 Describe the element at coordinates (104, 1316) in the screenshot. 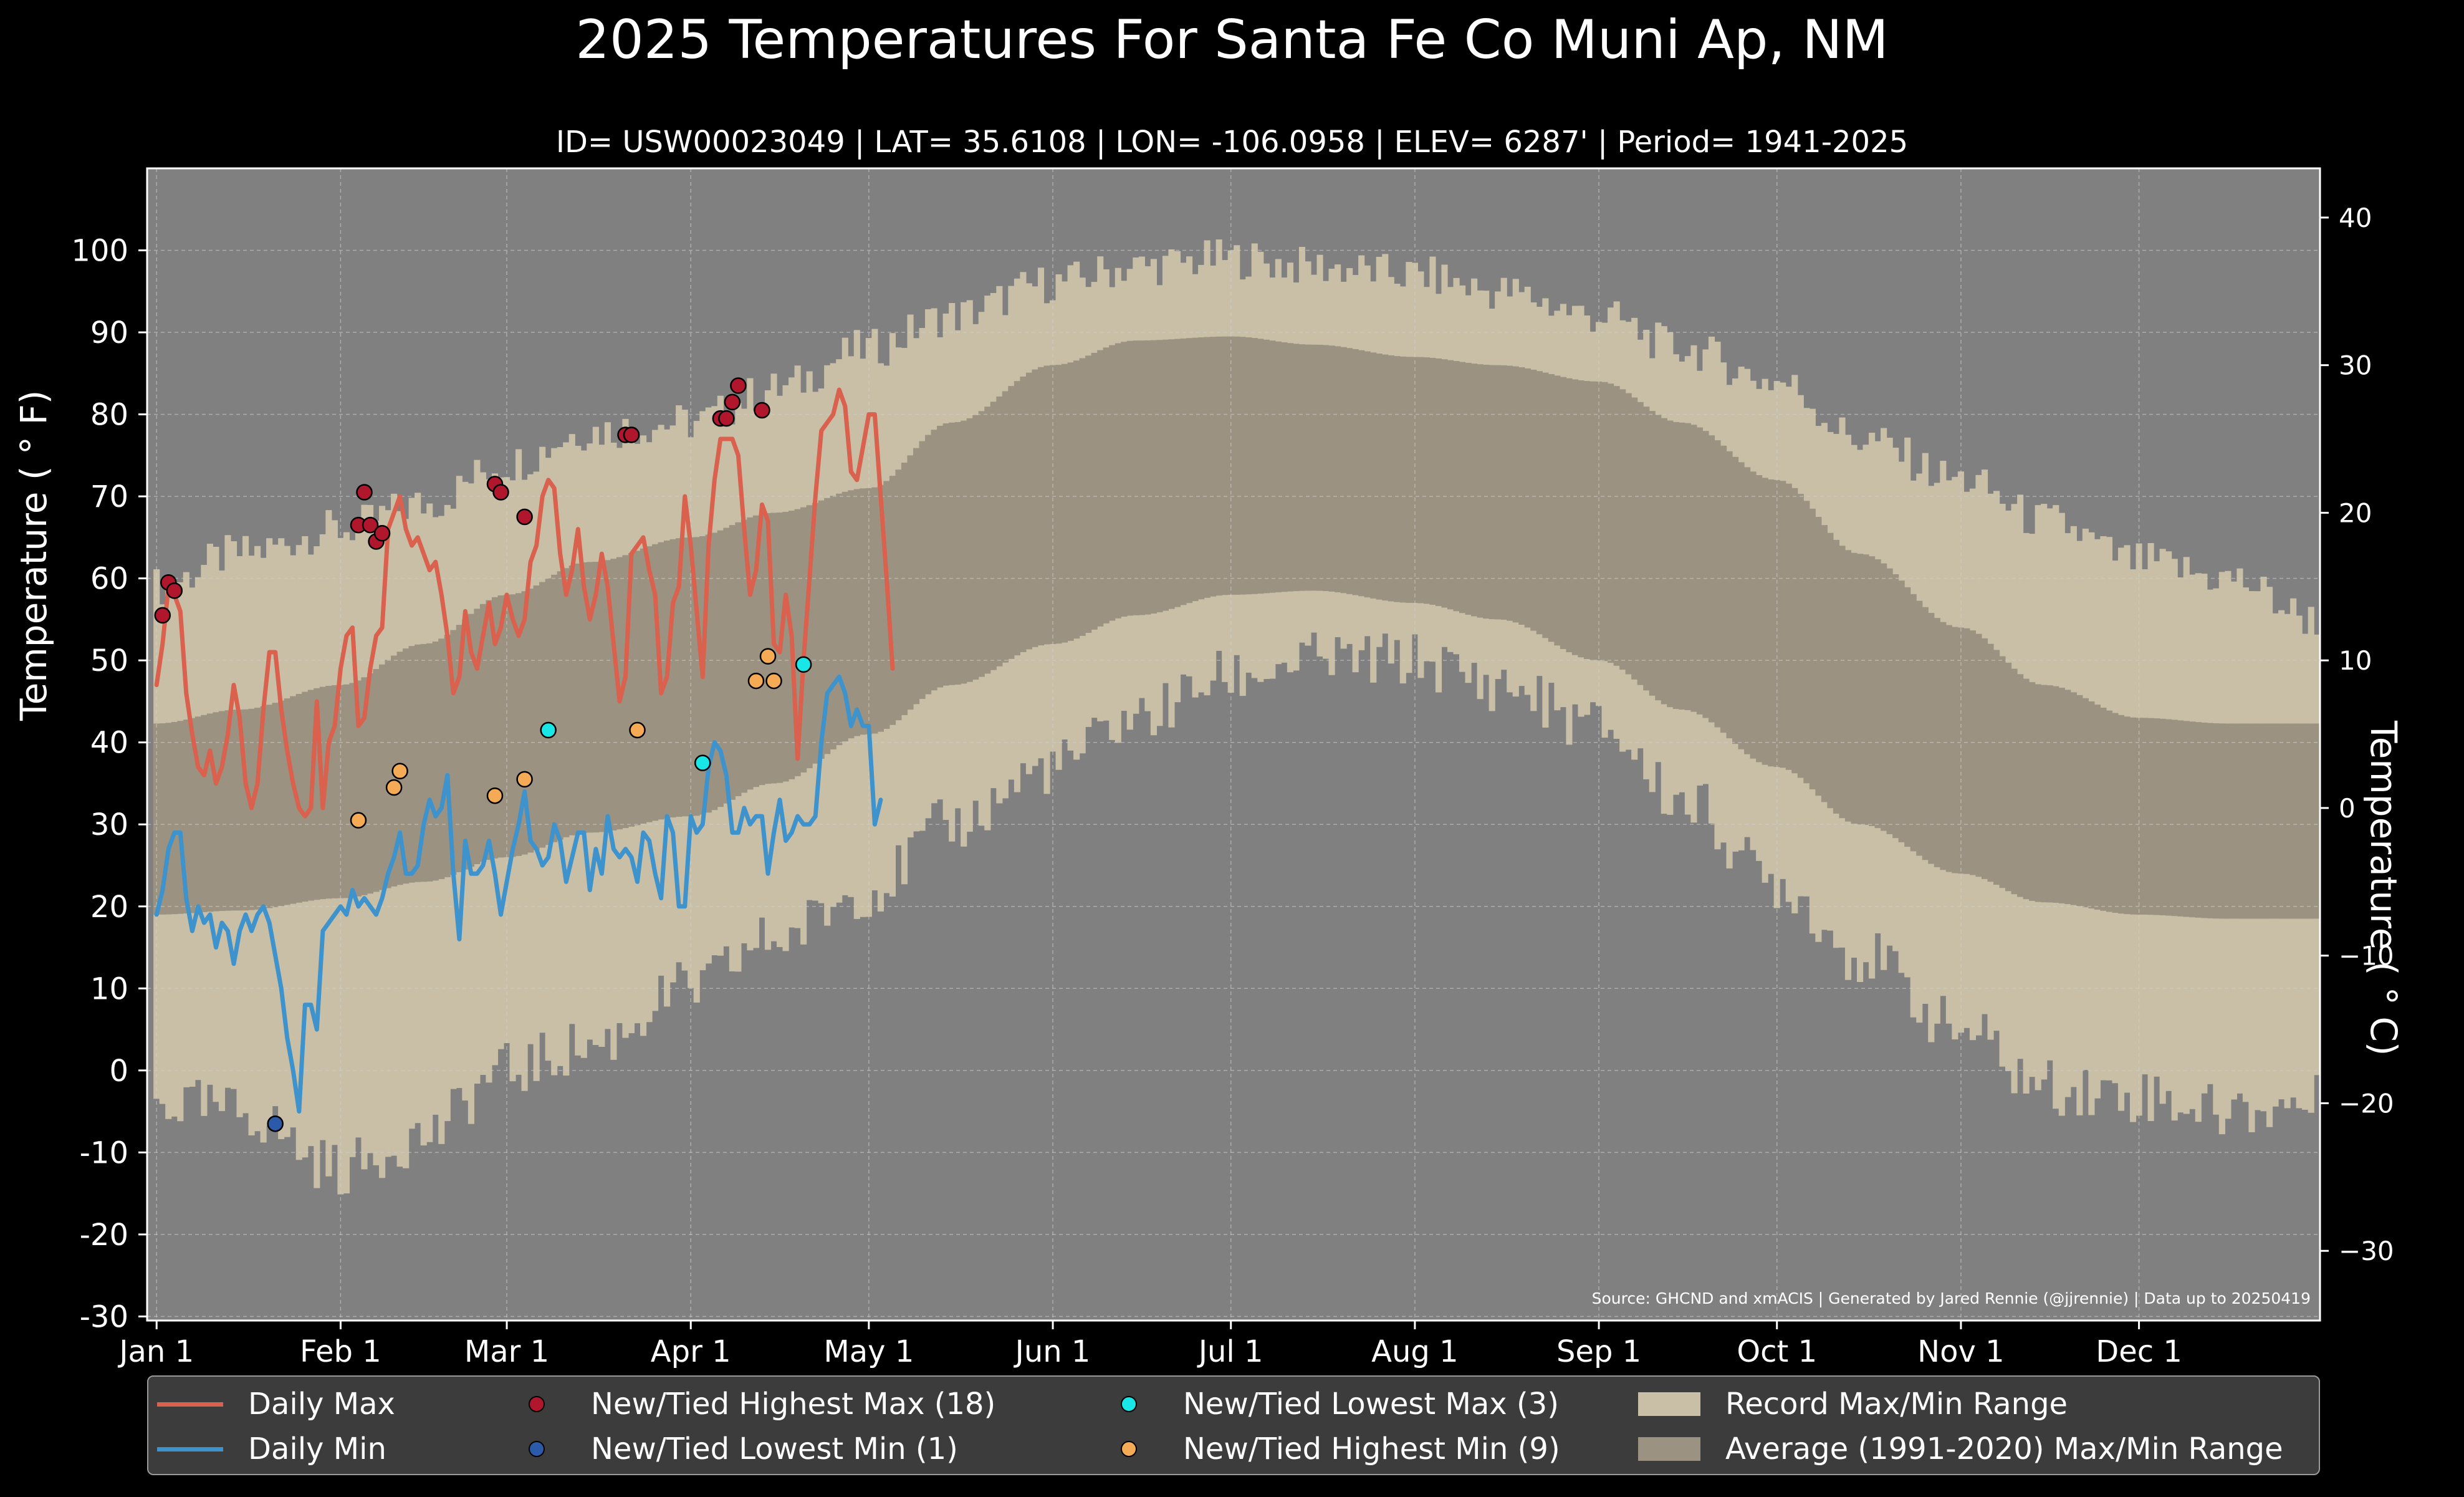

I see `y-tick-label: -30` at that location.